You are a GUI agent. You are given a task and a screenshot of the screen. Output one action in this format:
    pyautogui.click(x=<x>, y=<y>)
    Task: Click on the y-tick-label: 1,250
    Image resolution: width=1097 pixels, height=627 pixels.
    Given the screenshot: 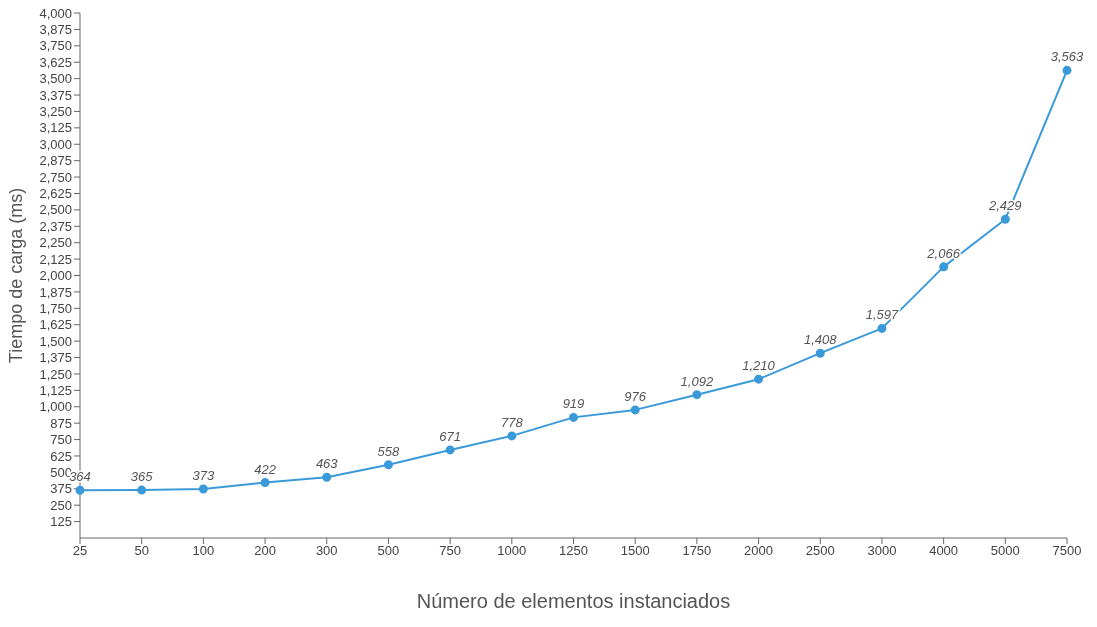 What is the action you would take?
    pyautogui.click(x=55, y=374)
    